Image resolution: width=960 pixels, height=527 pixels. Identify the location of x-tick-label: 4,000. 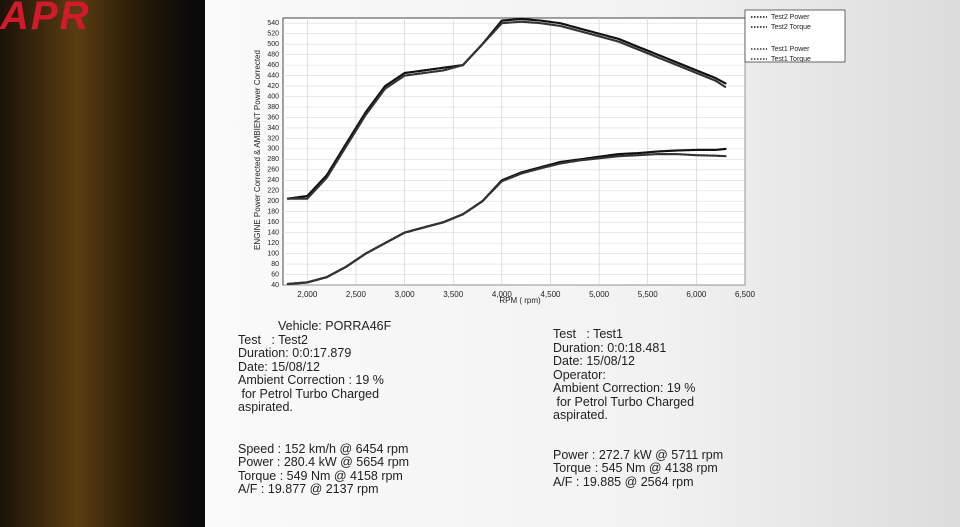
(502, 294).